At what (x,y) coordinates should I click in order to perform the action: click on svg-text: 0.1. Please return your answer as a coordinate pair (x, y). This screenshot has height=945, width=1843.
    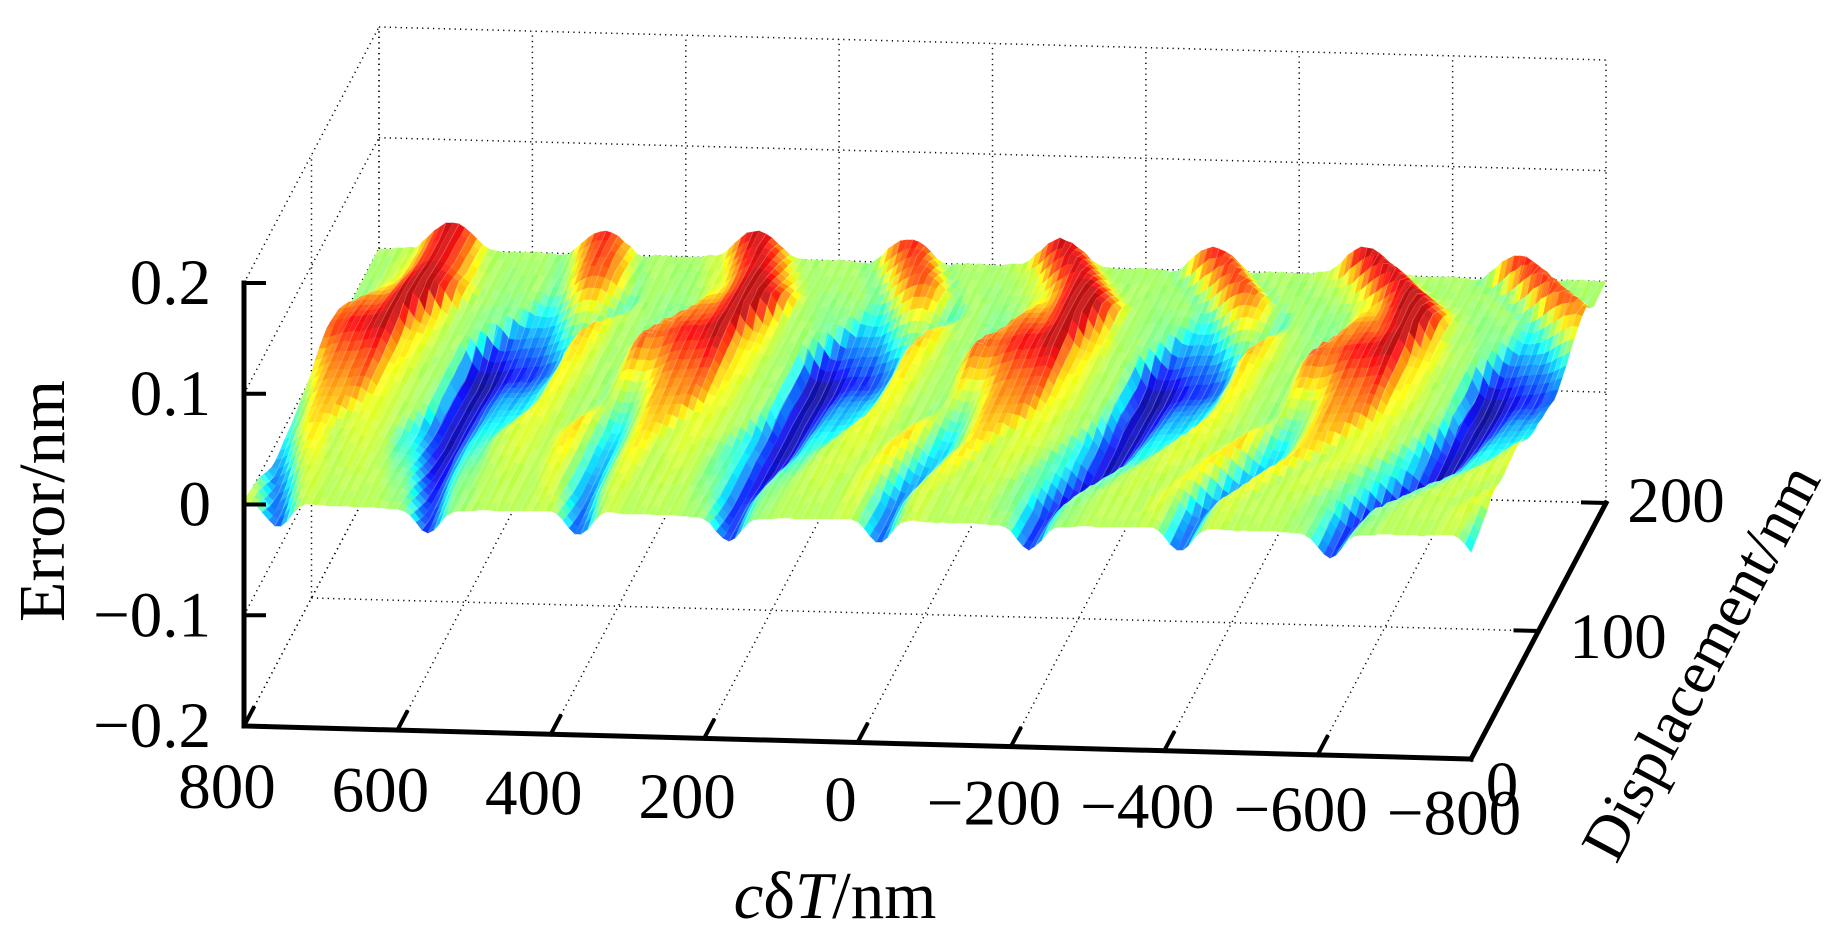
    Looking at the image, I should click on (170, 394).